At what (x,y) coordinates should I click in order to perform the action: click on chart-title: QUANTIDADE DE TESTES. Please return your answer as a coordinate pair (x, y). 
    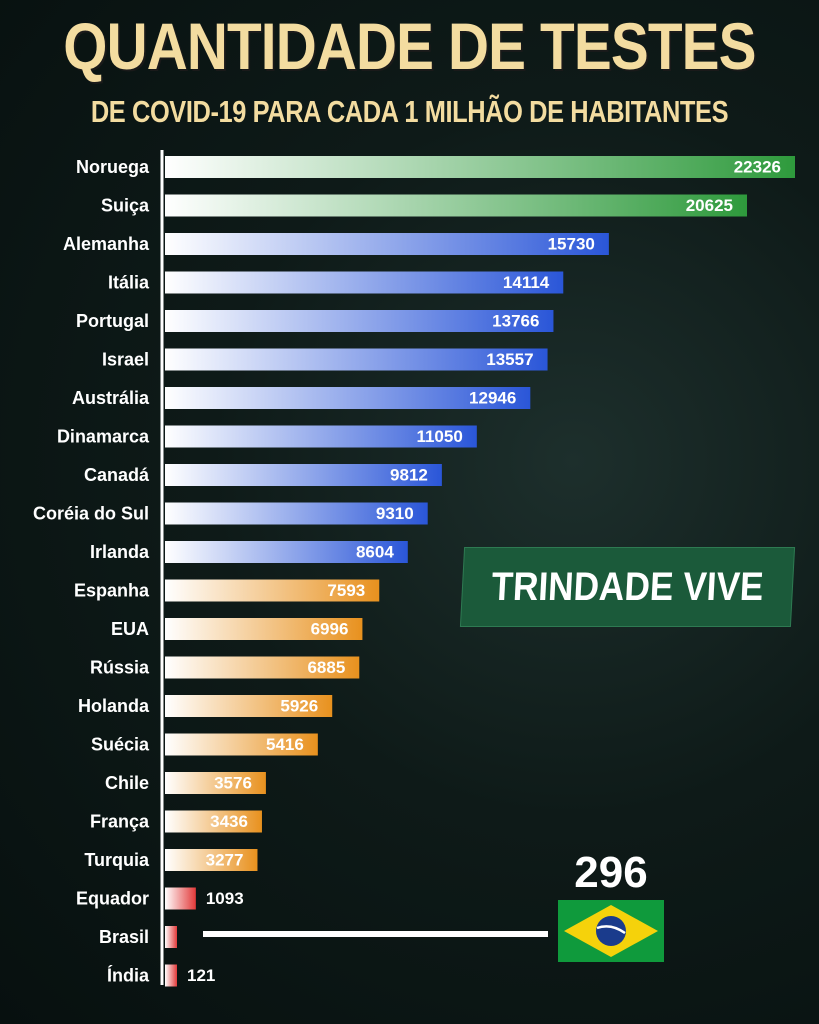
    Looking at the image, I should click on (409, 46).